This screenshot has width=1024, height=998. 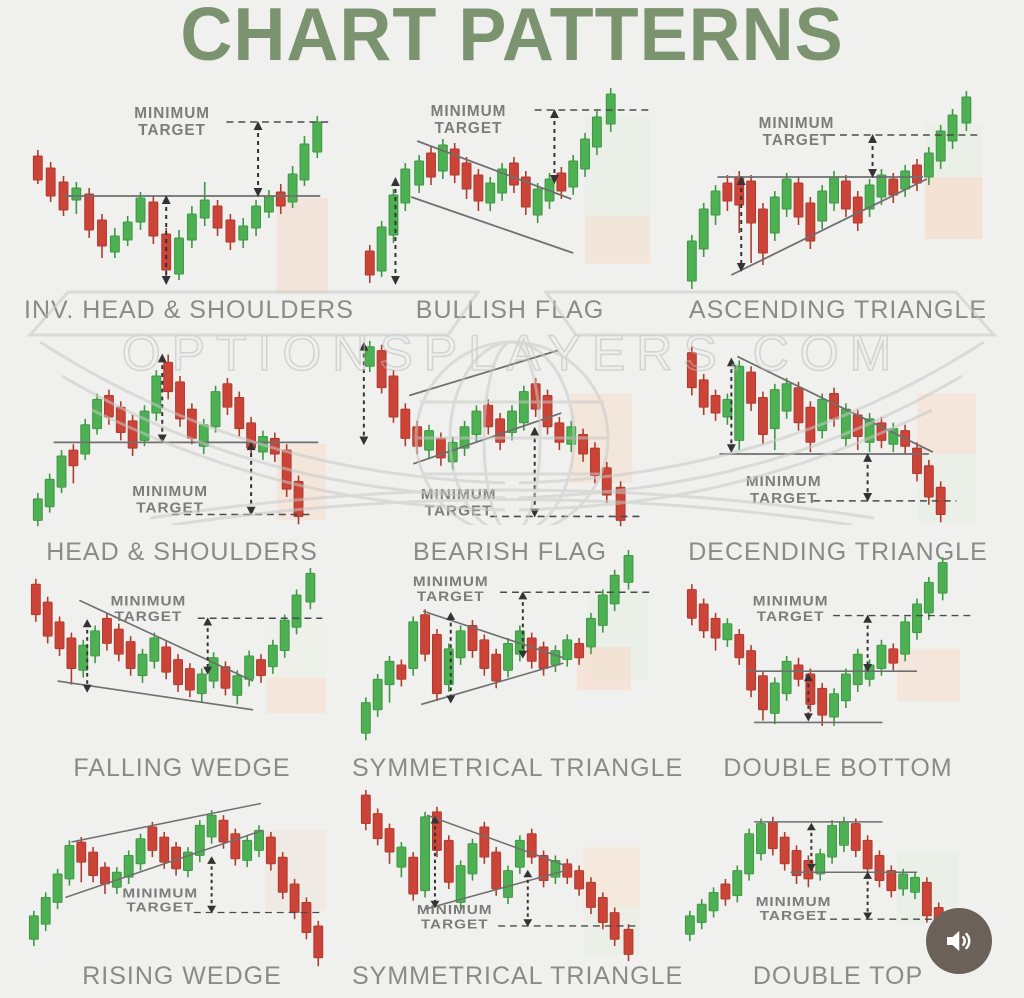 What do you see at coordinates (182, 768) in the screenshot?
I see `pattern-label-falling-wedge: FALLING WEDGE` at bounding box center [182, 768].